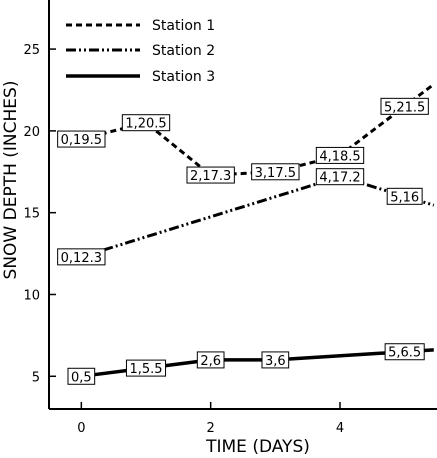 Image resolution: width=437 pixels, height=458 pixels. I want to click on data-label: 2,17.3, so click(210, 175).